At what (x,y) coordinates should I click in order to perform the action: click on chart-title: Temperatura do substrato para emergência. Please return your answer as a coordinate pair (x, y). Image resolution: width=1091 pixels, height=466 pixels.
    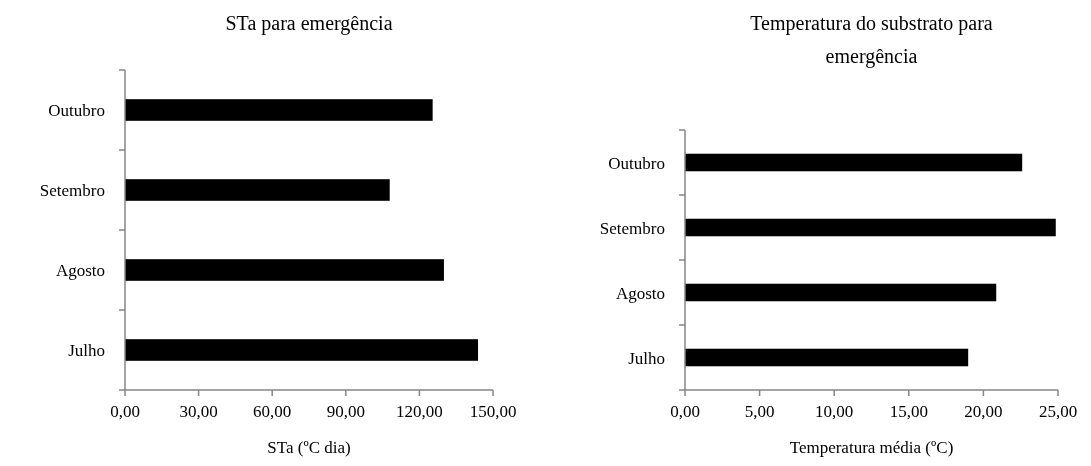
    Looking at the image, I should click on (871, 40).